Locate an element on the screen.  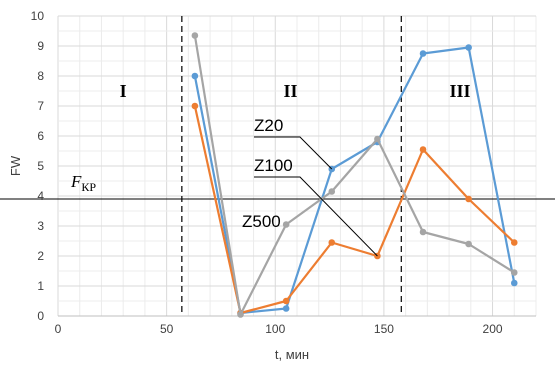
series-label-z20: Z20 is located at coordinates (268, 125).